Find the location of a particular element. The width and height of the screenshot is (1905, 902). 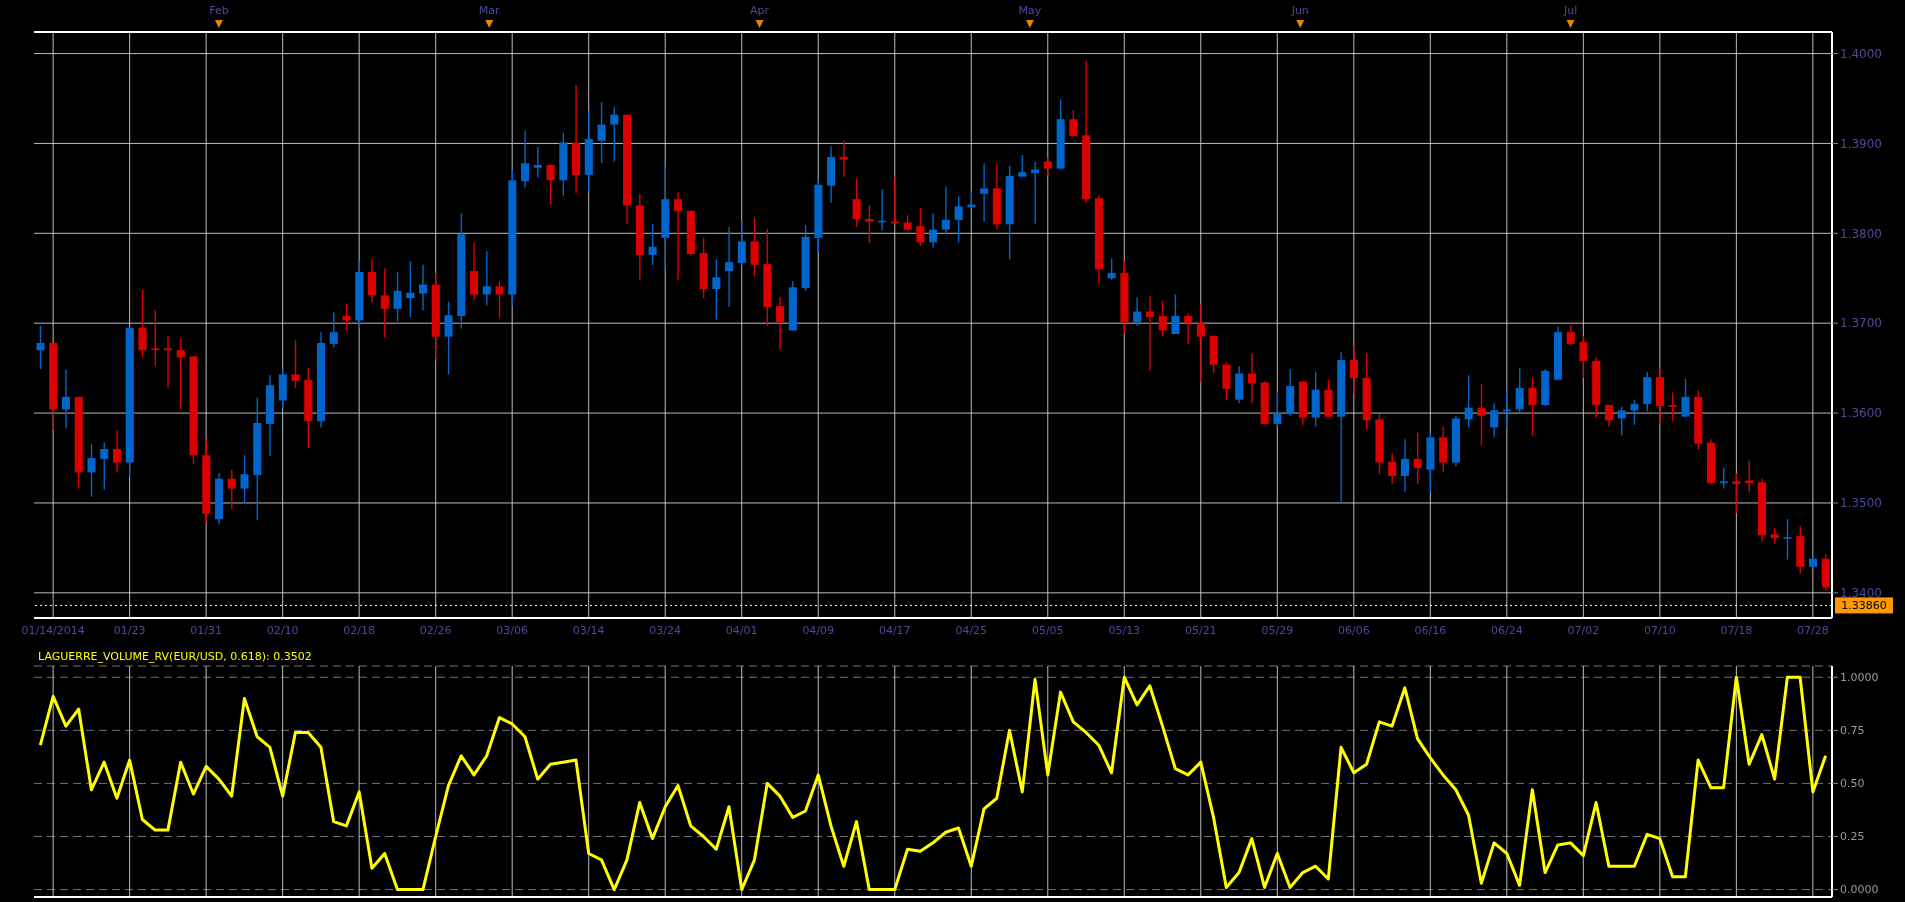

y-tick-label: 0.25 is located at coordinates (1852, 837).